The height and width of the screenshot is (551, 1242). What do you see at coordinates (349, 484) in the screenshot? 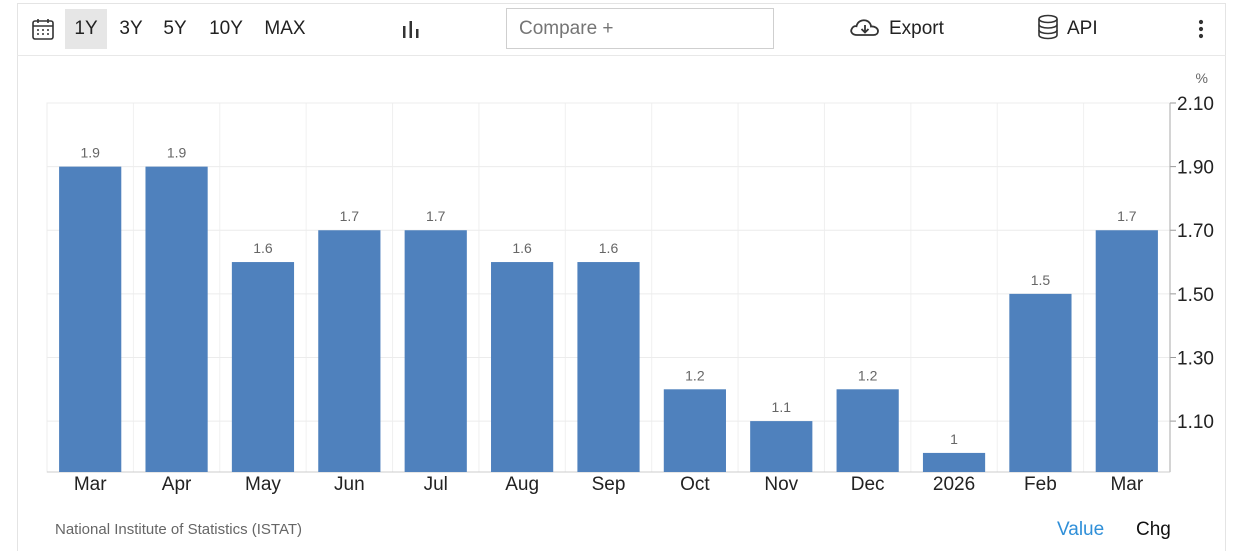
I see `x-axis-tick-label: Jun` at bounding box center [349, 484].